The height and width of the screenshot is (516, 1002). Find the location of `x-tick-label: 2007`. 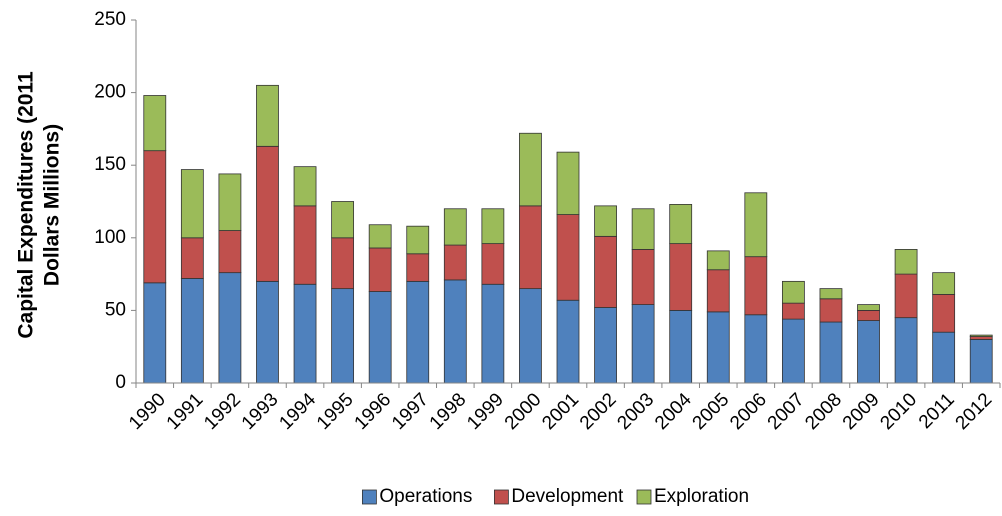

x-tick-label: 2007 is located at coordinates (786, 411).